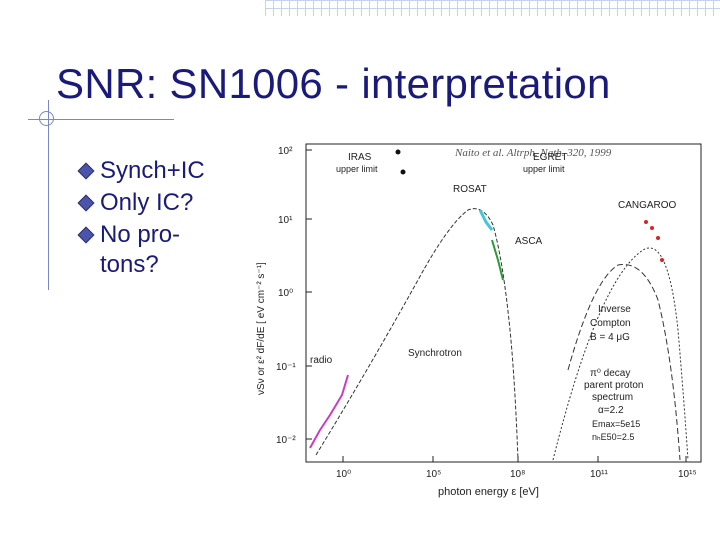 Image resolution: width=720 pixels, height=540 pixels. I want to click on x-tick-label: 10¹¹, so click(599, 474).